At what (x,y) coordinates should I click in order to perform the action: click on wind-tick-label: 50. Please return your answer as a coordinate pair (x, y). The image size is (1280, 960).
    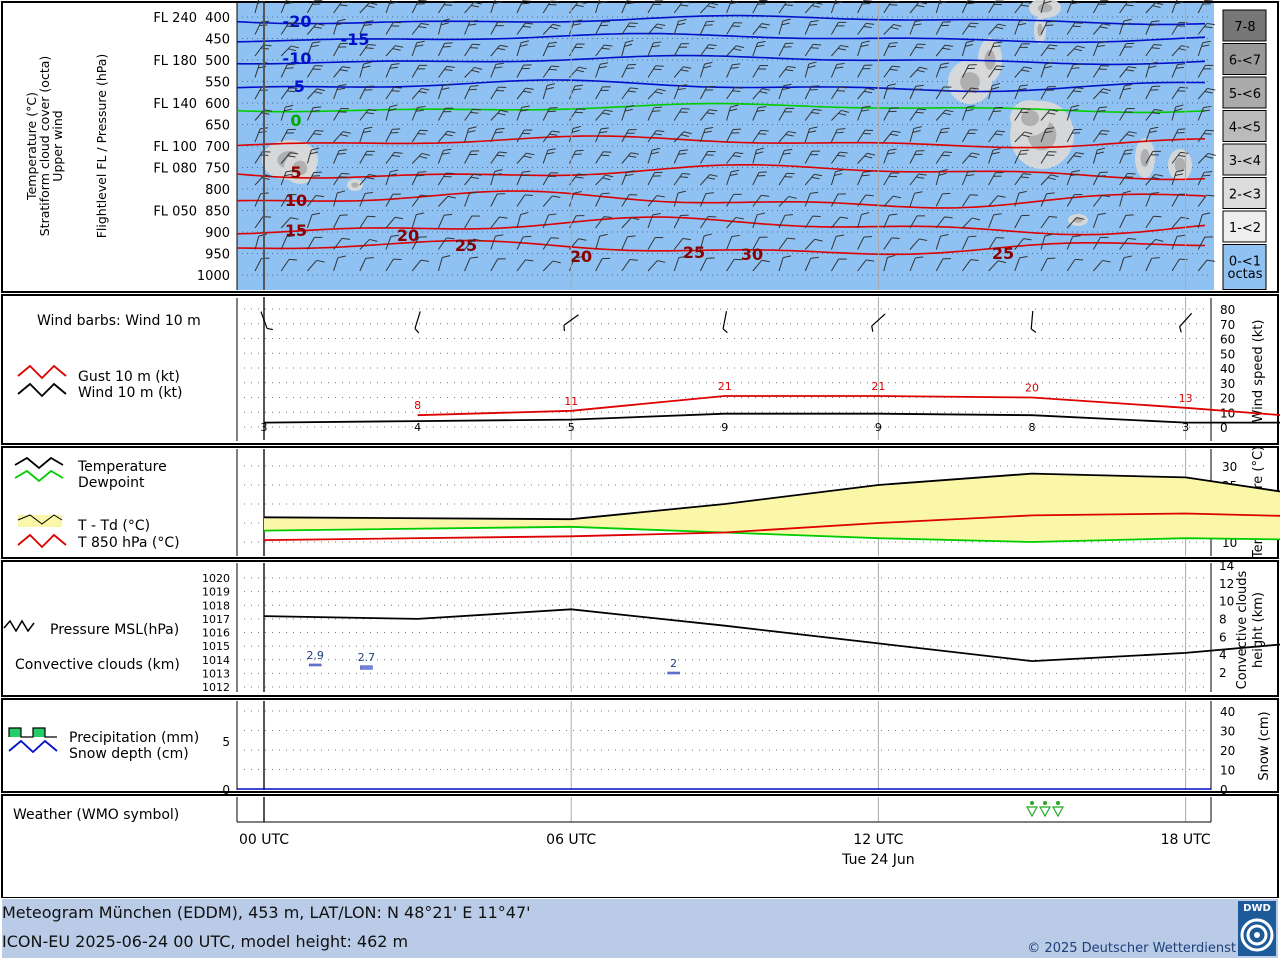
    Looking at the image, I should click on (1227, 354).